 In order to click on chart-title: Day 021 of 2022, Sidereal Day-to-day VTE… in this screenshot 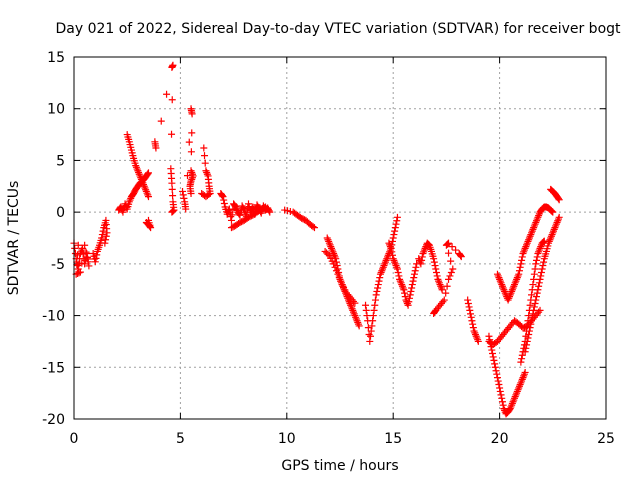, I will do `click(338, 29)`.